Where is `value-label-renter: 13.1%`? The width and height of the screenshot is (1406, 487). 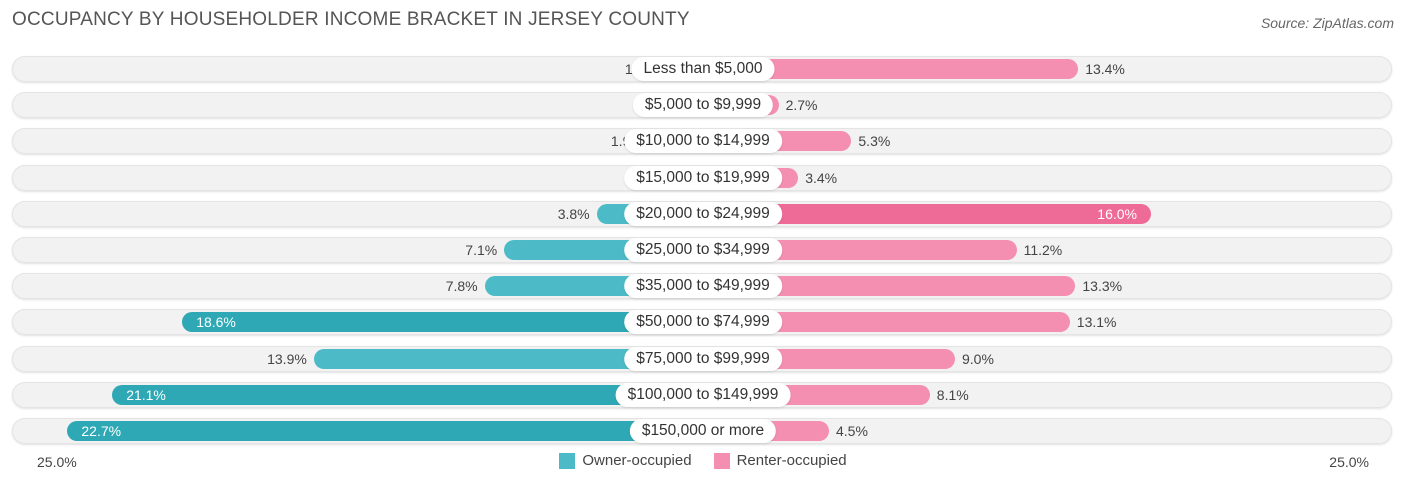
value-label-renter: 13.1% is located at coordinates (1096, 322).